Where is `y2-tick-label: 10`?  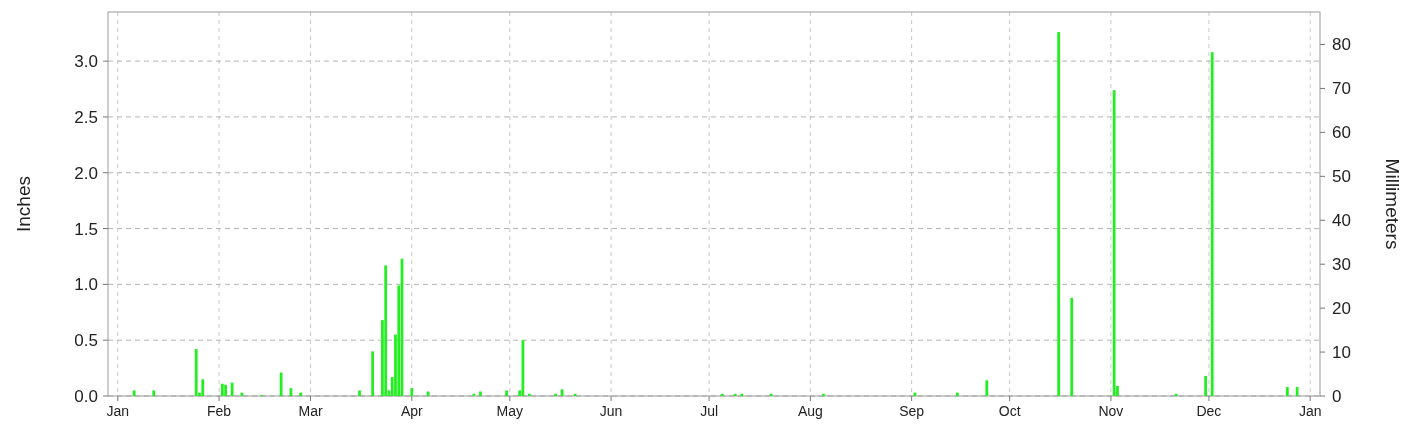 y2-tick-label: 10 is located at coordinates (1341, 353).